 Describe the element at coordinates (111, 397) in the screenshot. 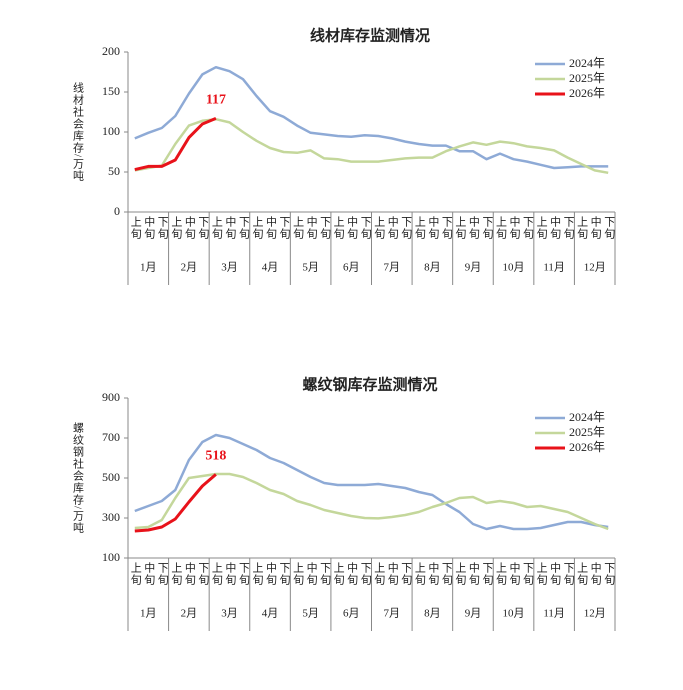

I see `y-tick-label: 900` at that location.